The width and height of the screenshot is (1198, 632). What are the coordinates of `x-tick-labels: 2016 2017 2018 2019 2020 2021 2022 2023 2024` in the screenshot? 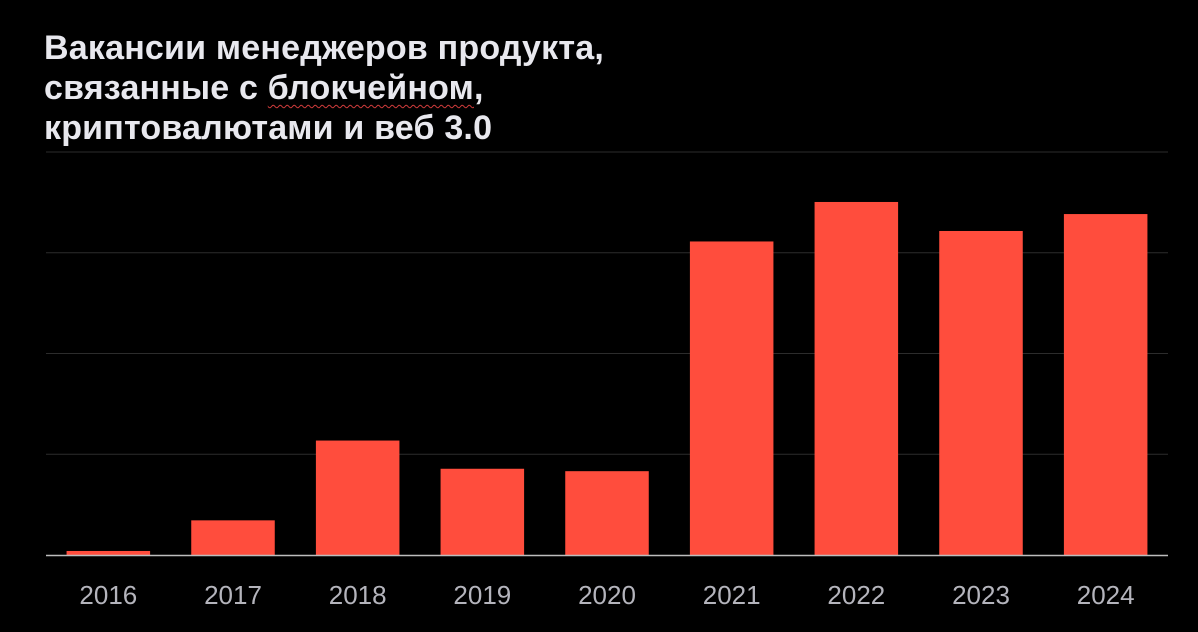 It's located at (606, 595).